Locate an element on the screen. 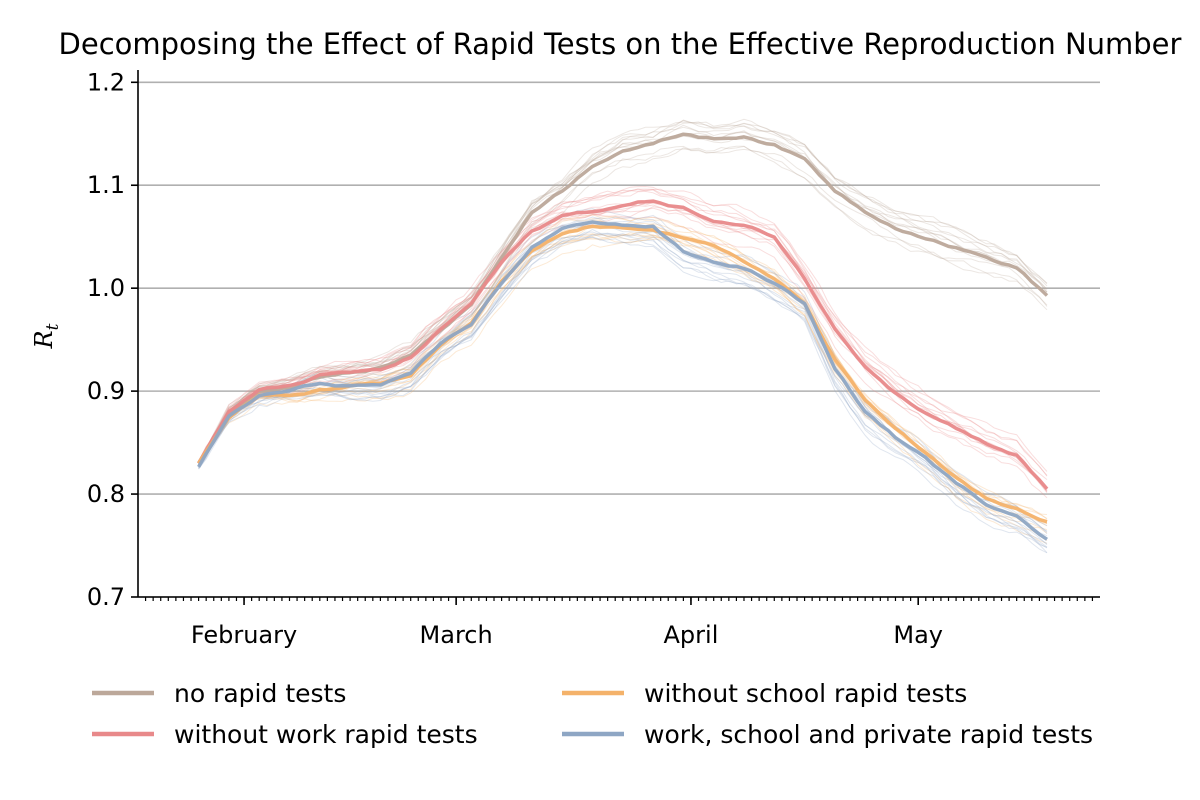 This screenshot has height=800, width=1200. legend-label: work, school and private rapid tests is located at coordinates (868, 734).